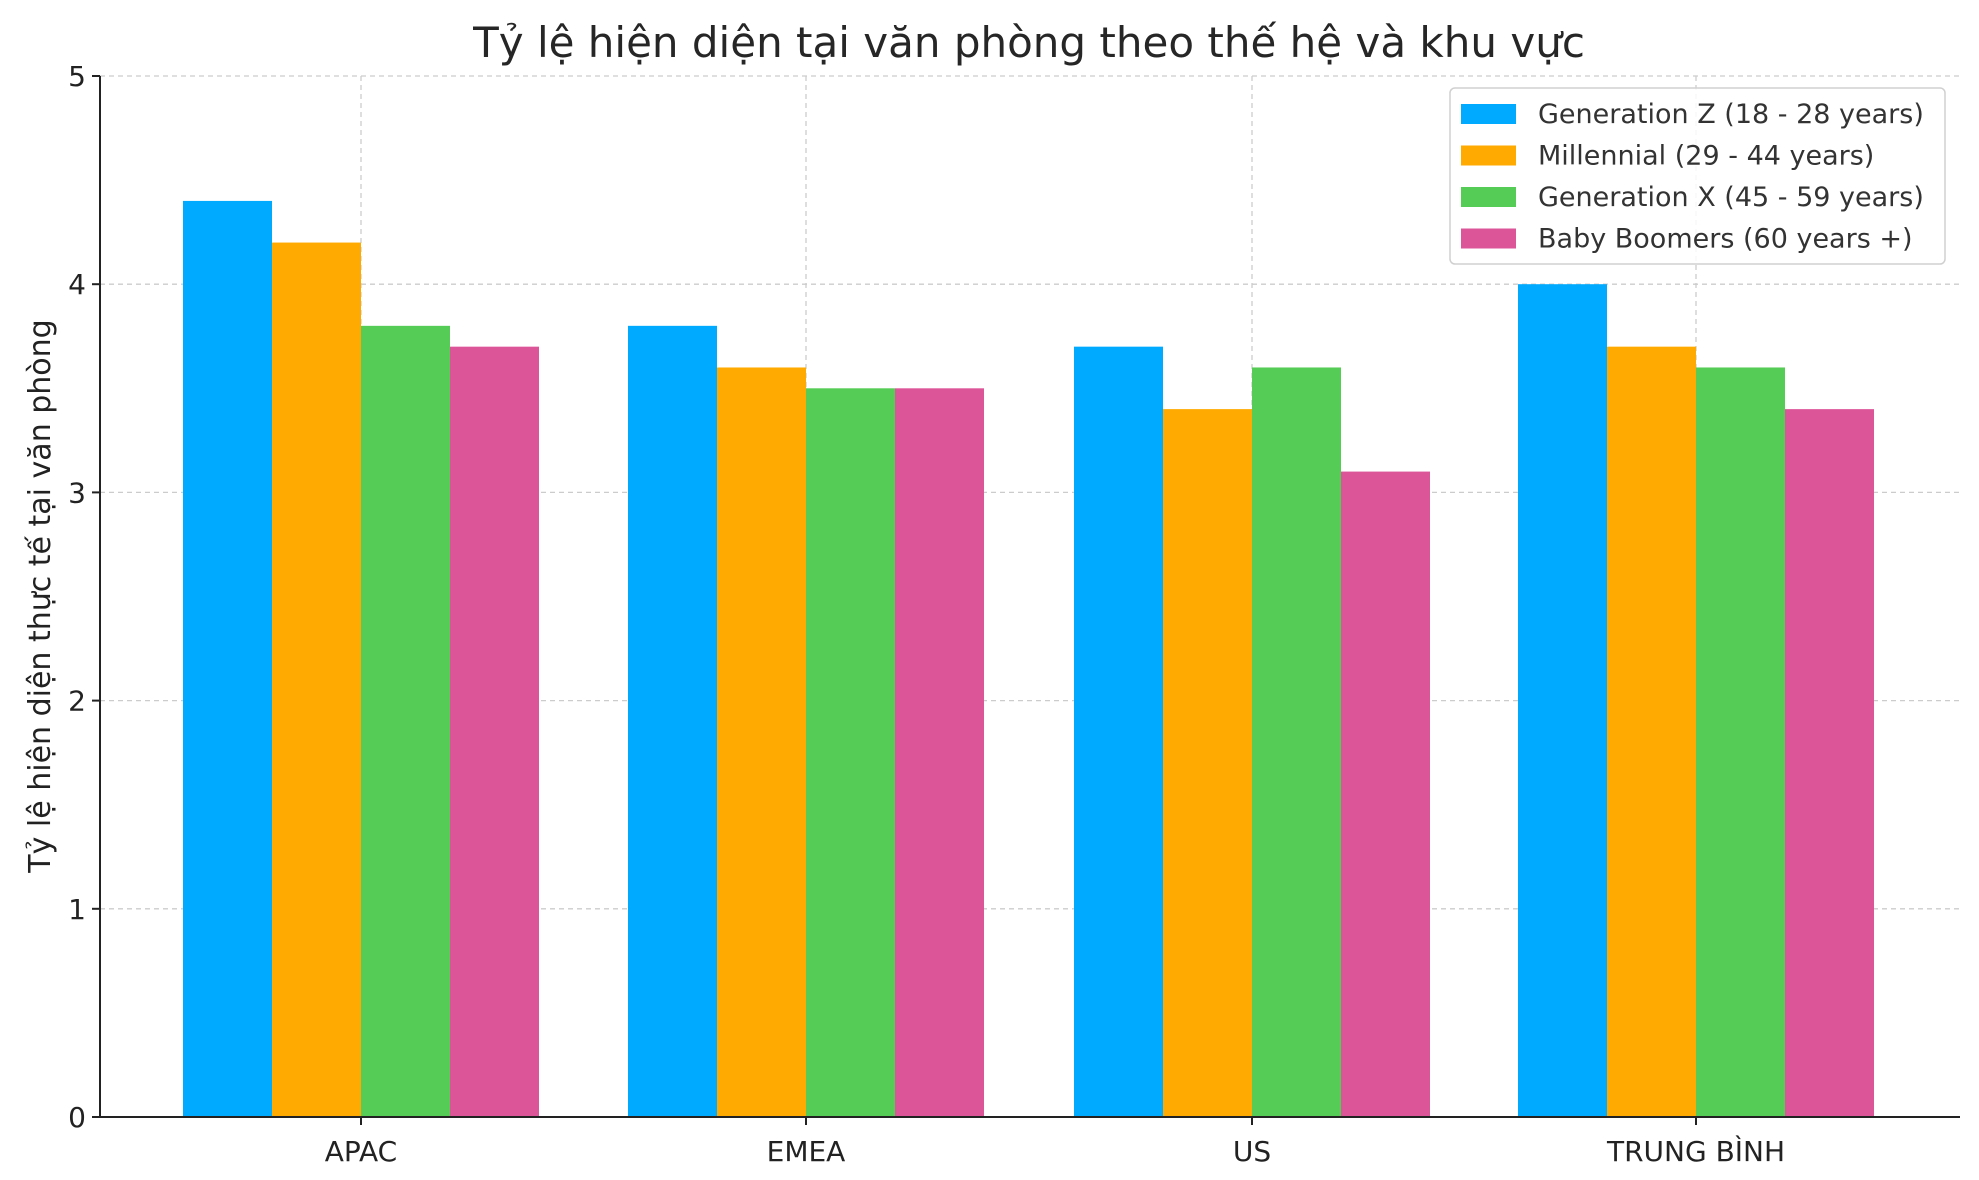  Describe the element at coordinates (1562, 700) in the screenshot. I see `bar-trung-bình-series-0` at that location.